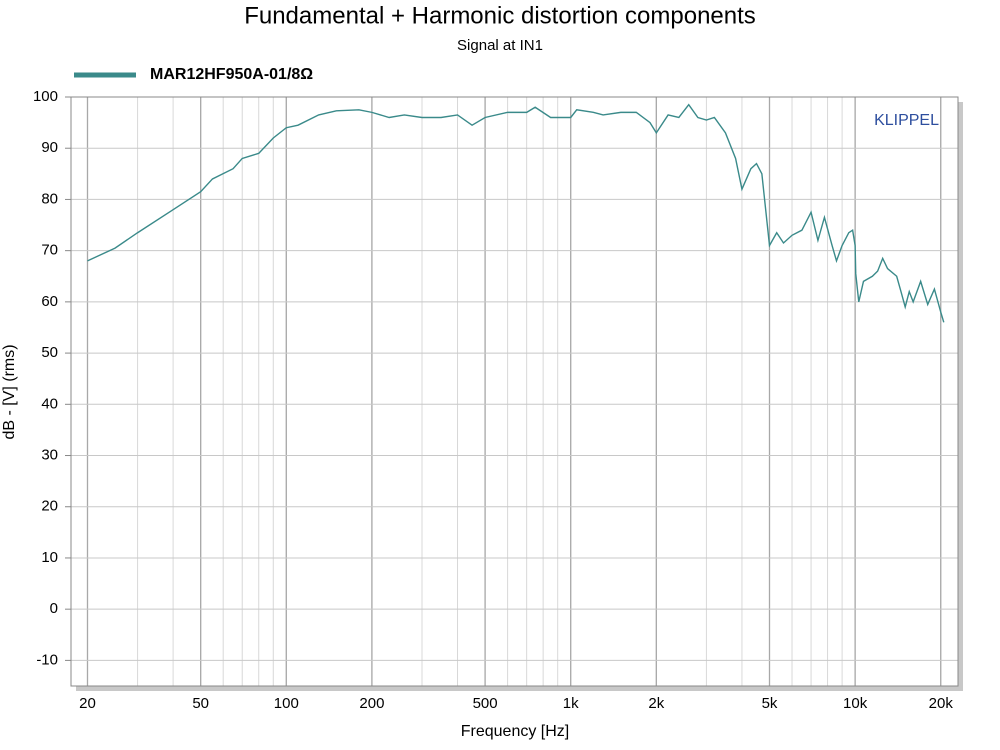 The height and width of the screenshot is (750, 1000). I want to click on legend-label: MAR12HF950A-01/8Ω, so click(231, 74).